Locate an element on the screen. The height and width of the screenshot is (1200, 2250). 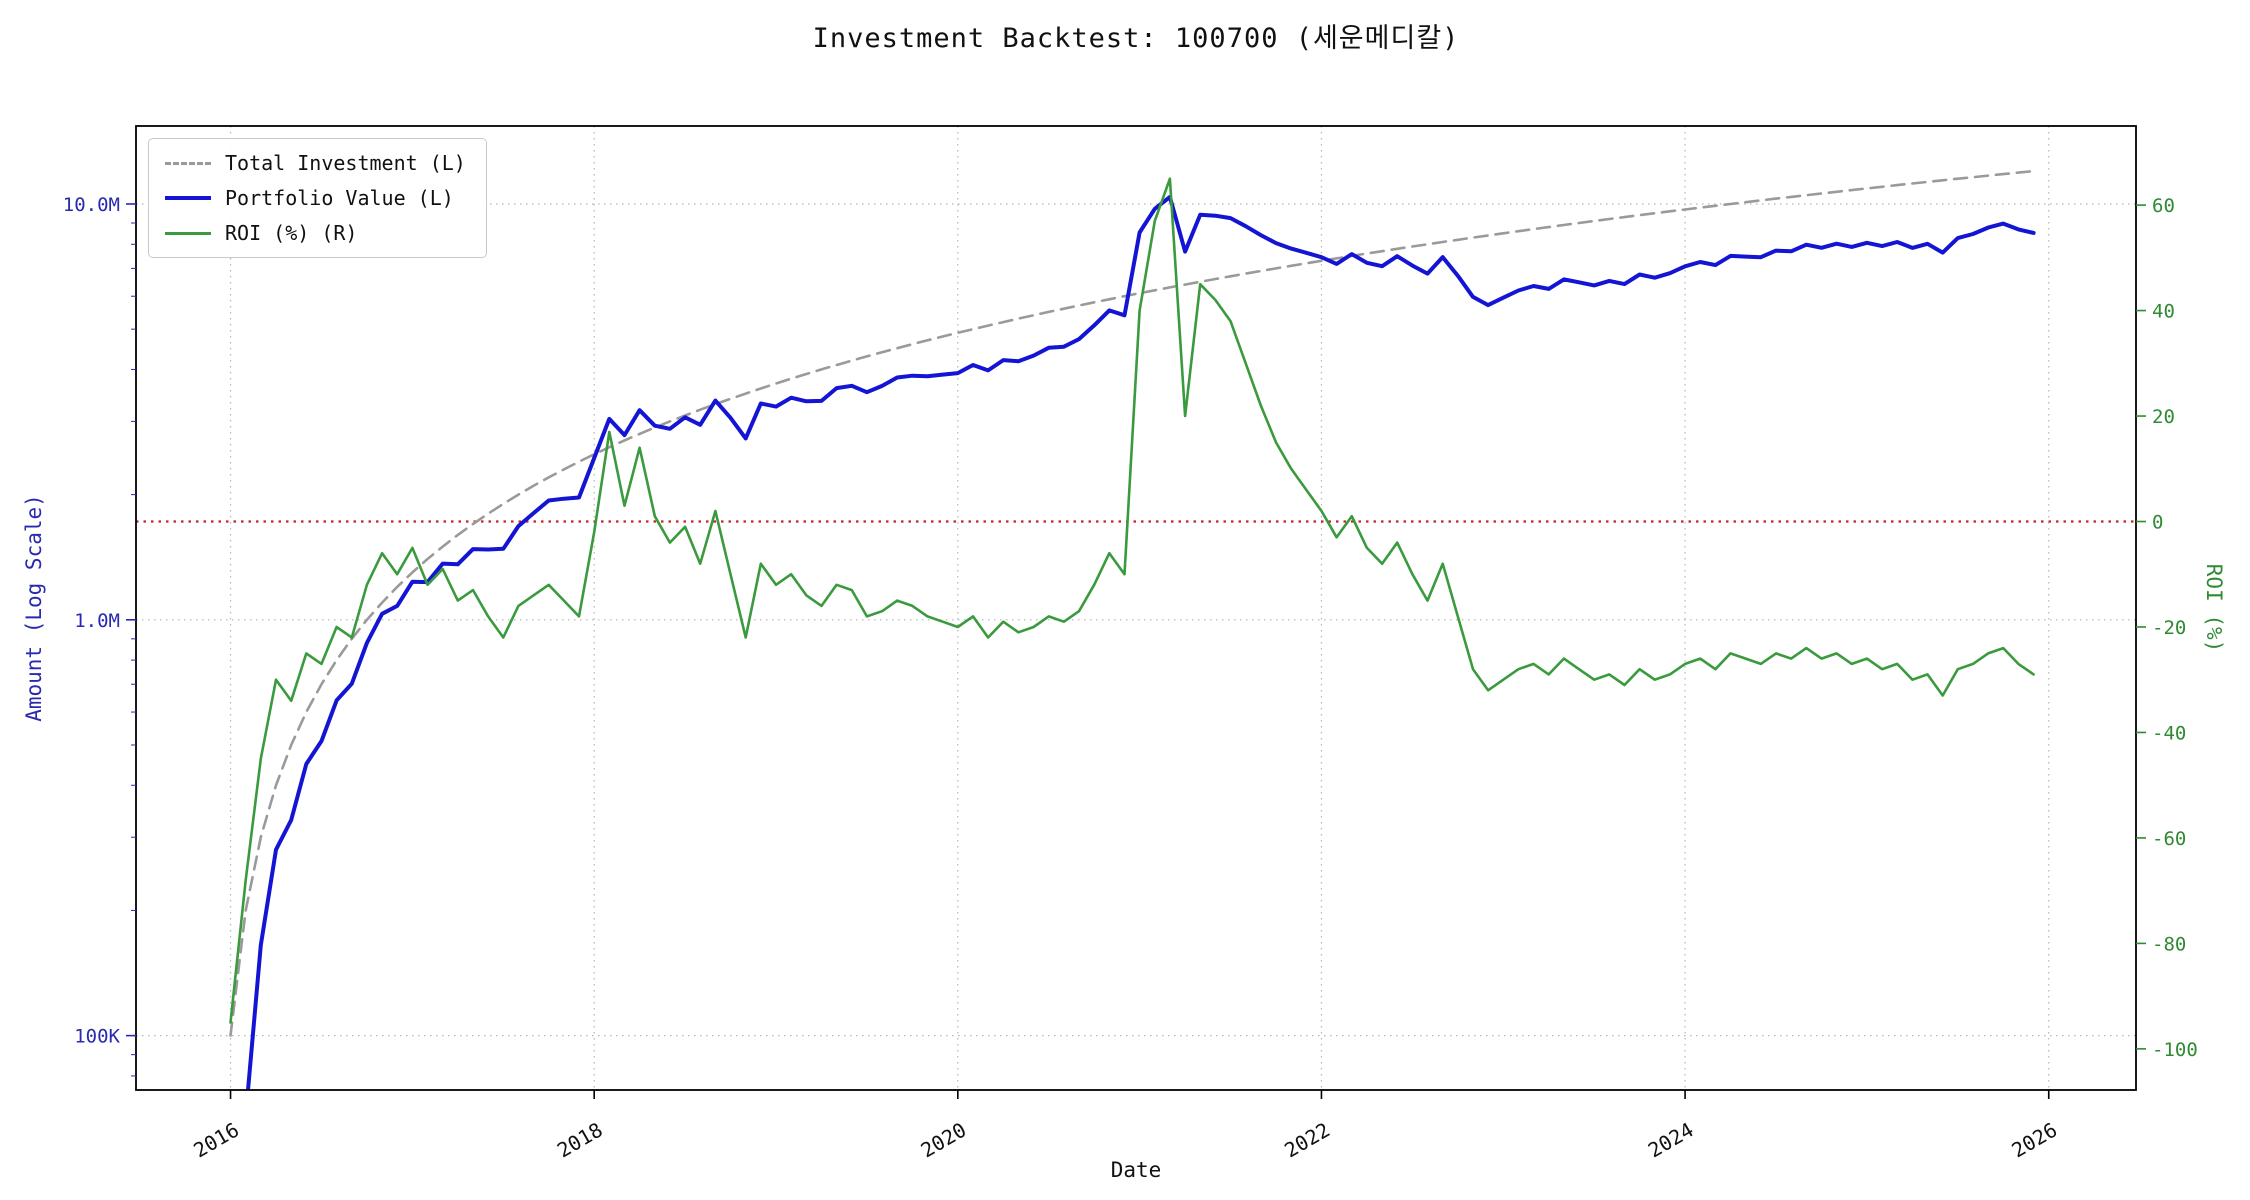
y-axis-label-left: Amount (Log Scale) is located at coordinates (34, 608).